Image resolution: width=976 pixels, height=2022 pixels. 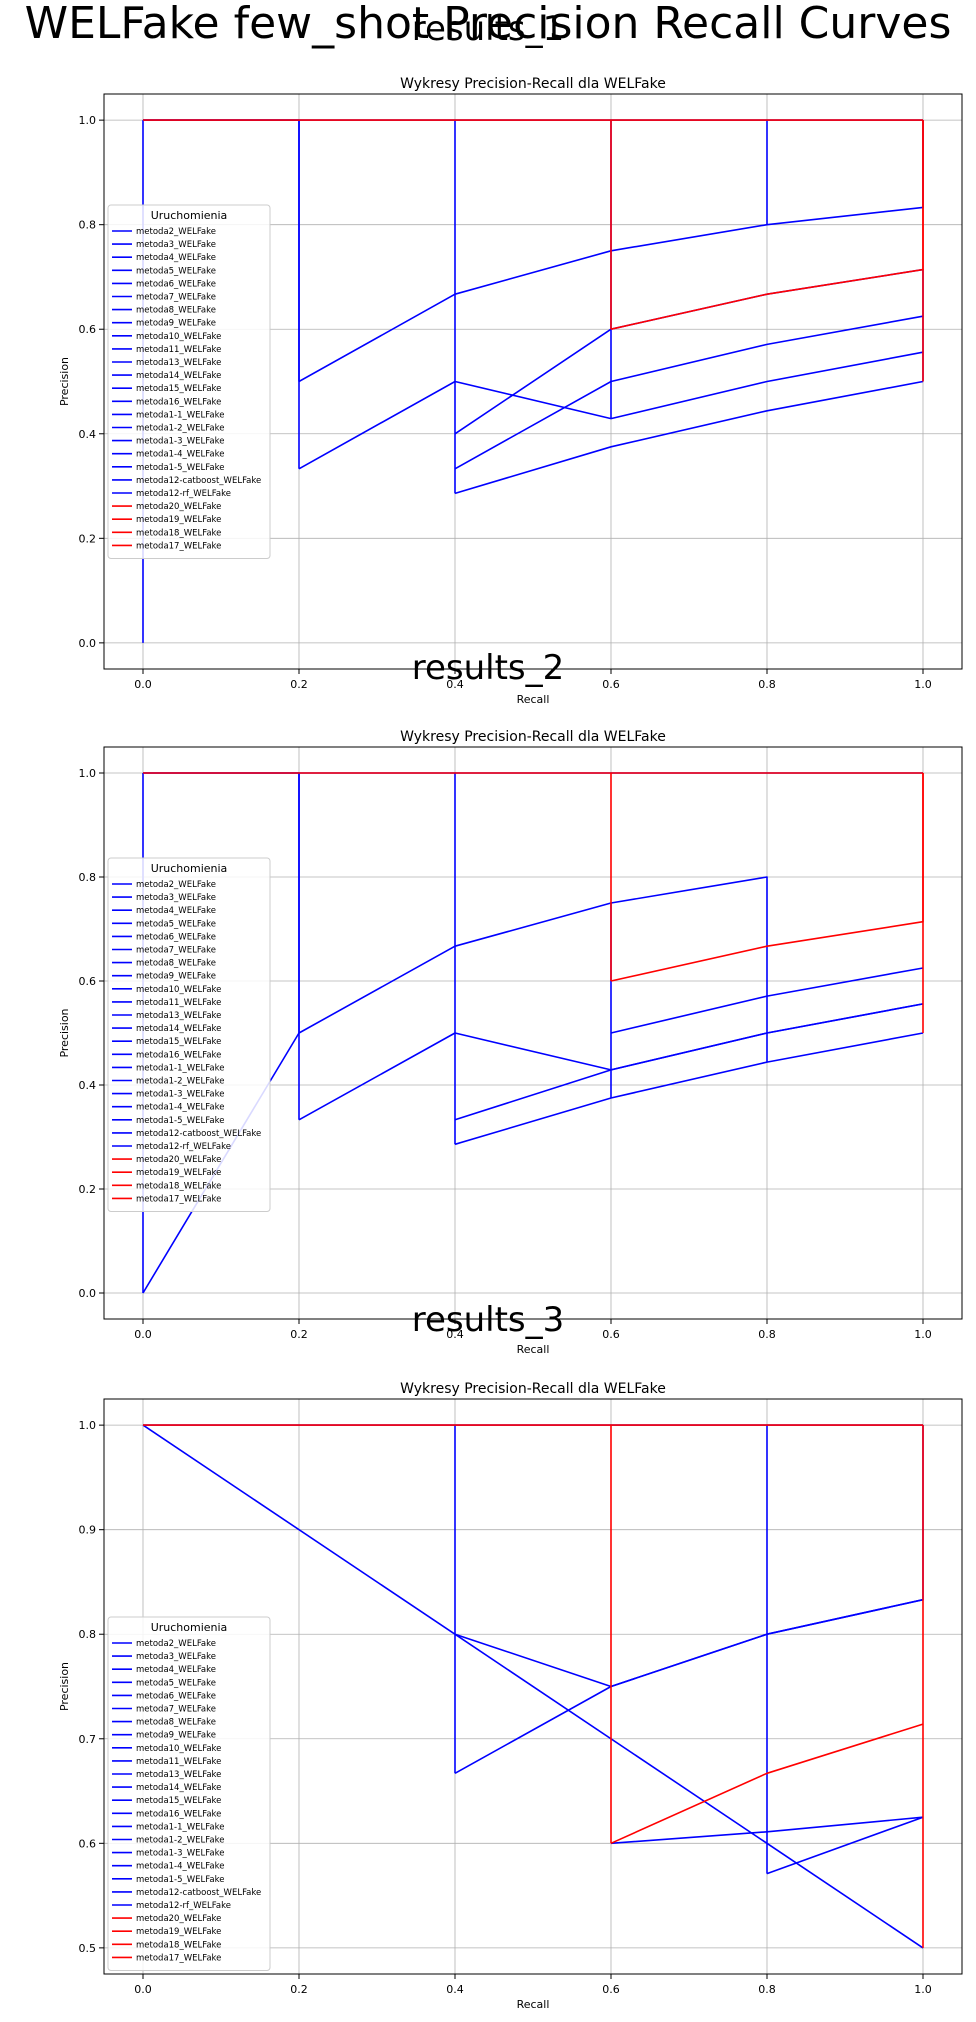 What do you see at coordinates (88, 1530) in the screenshot?
I see `y-tick-label: 0.9` at bounding box center [88, 1530].